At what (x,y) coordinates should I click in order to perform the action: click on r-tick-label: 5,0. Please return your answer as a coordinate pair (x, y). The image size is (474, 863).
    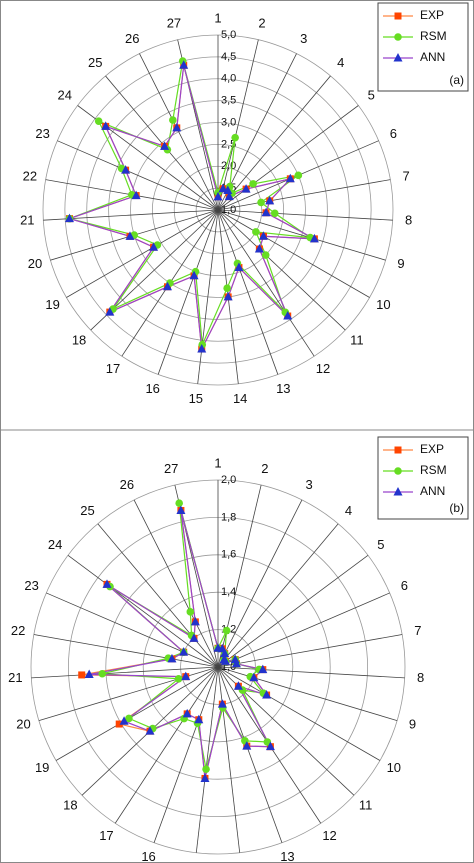
    Looking at the image, I should click on (228, 35).